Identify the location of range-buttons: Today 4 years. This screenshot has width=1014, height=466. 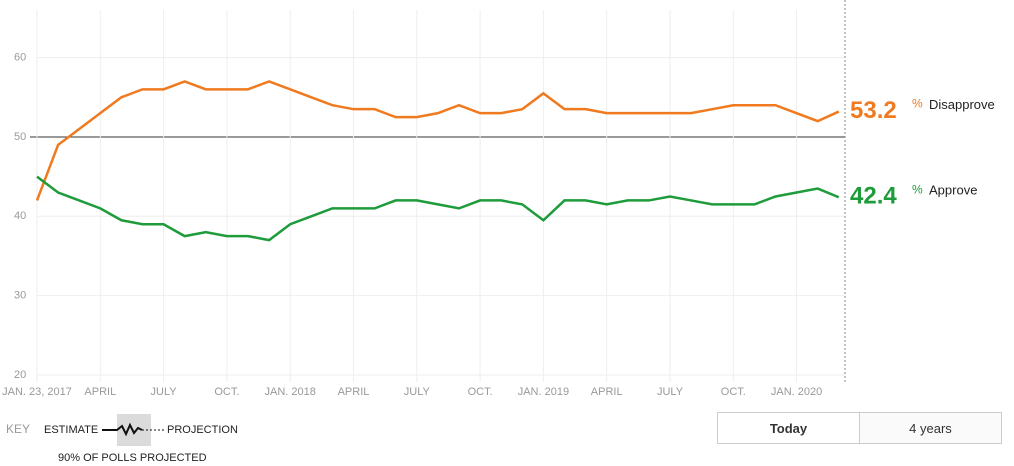
(859, 428).